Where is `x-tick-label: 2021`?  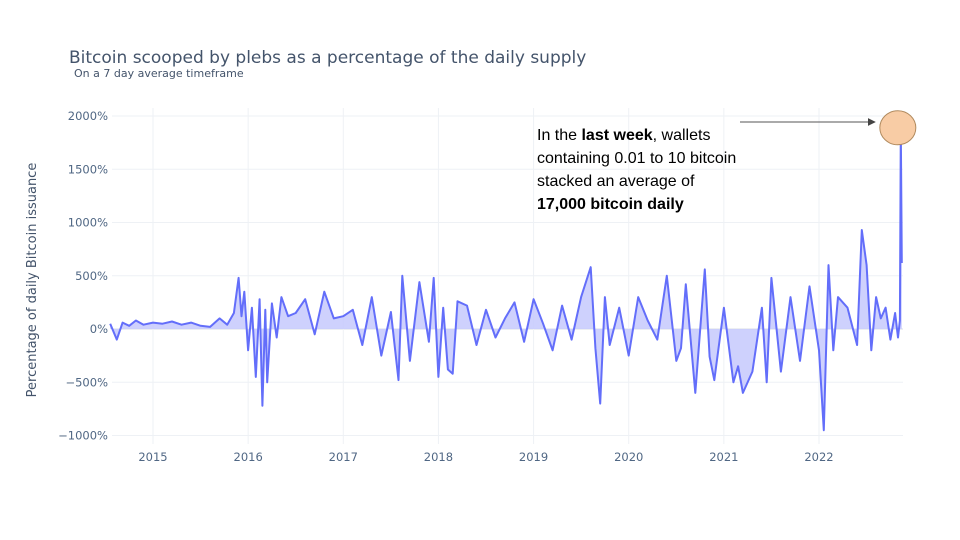
x-tick-label: 2021 is located at coordinates (723, 457).